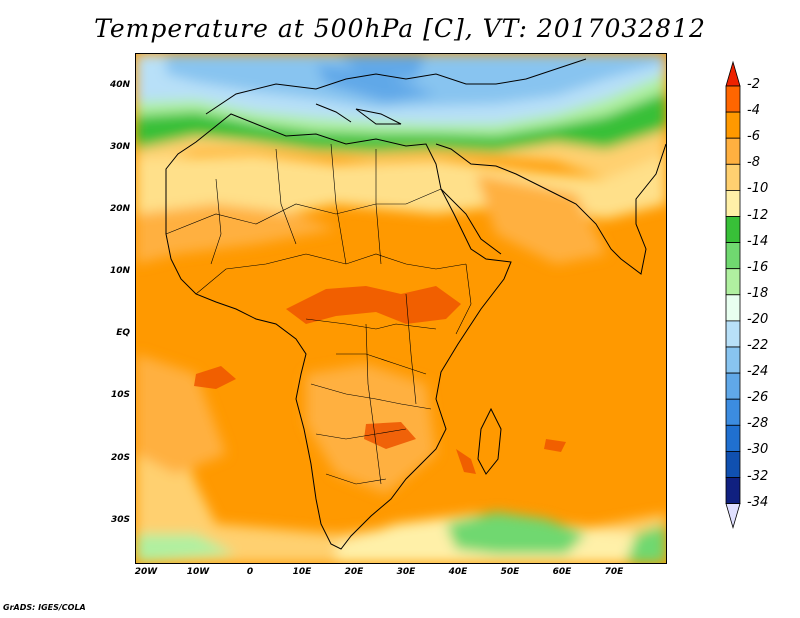  What do you see at coordinates (758, 476) in the screenshot?
I see `colorbar-label: -32` at bounding box center [758, 476].